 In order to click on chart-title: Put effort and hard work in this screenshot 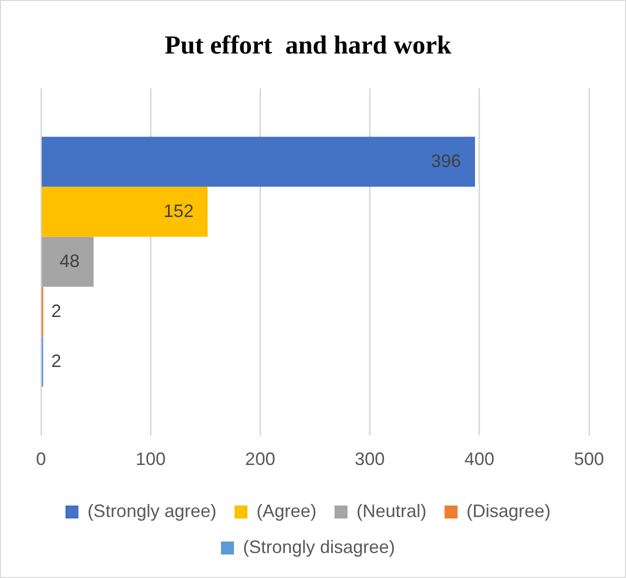, I will do `click(308, 45)`.